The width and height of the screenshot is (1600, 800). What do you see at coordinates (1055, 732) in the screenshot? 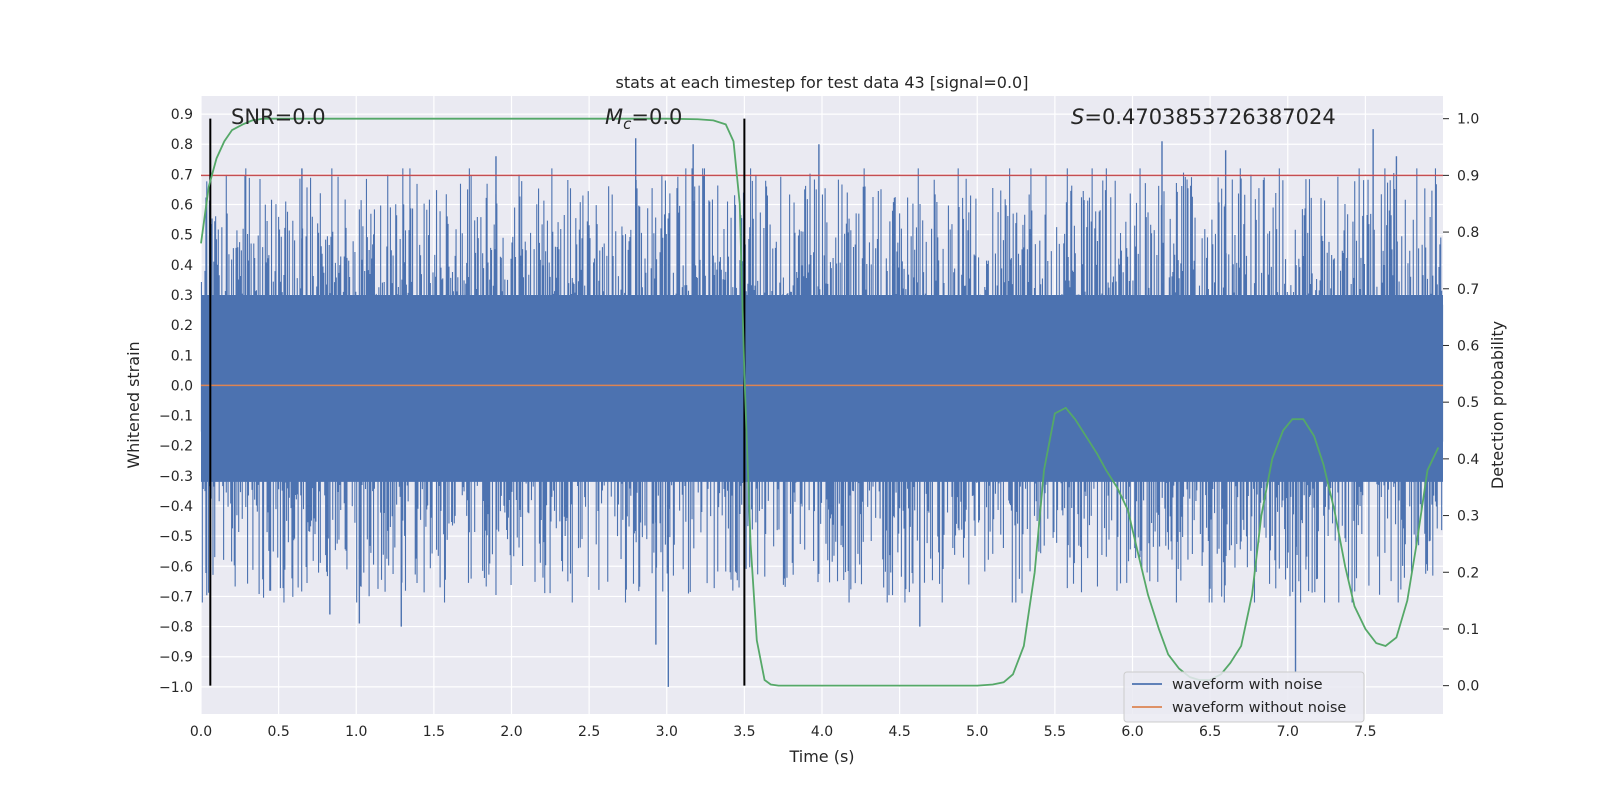
I see `x-tick-label: 5.5` at bounding box center [1055, 732].